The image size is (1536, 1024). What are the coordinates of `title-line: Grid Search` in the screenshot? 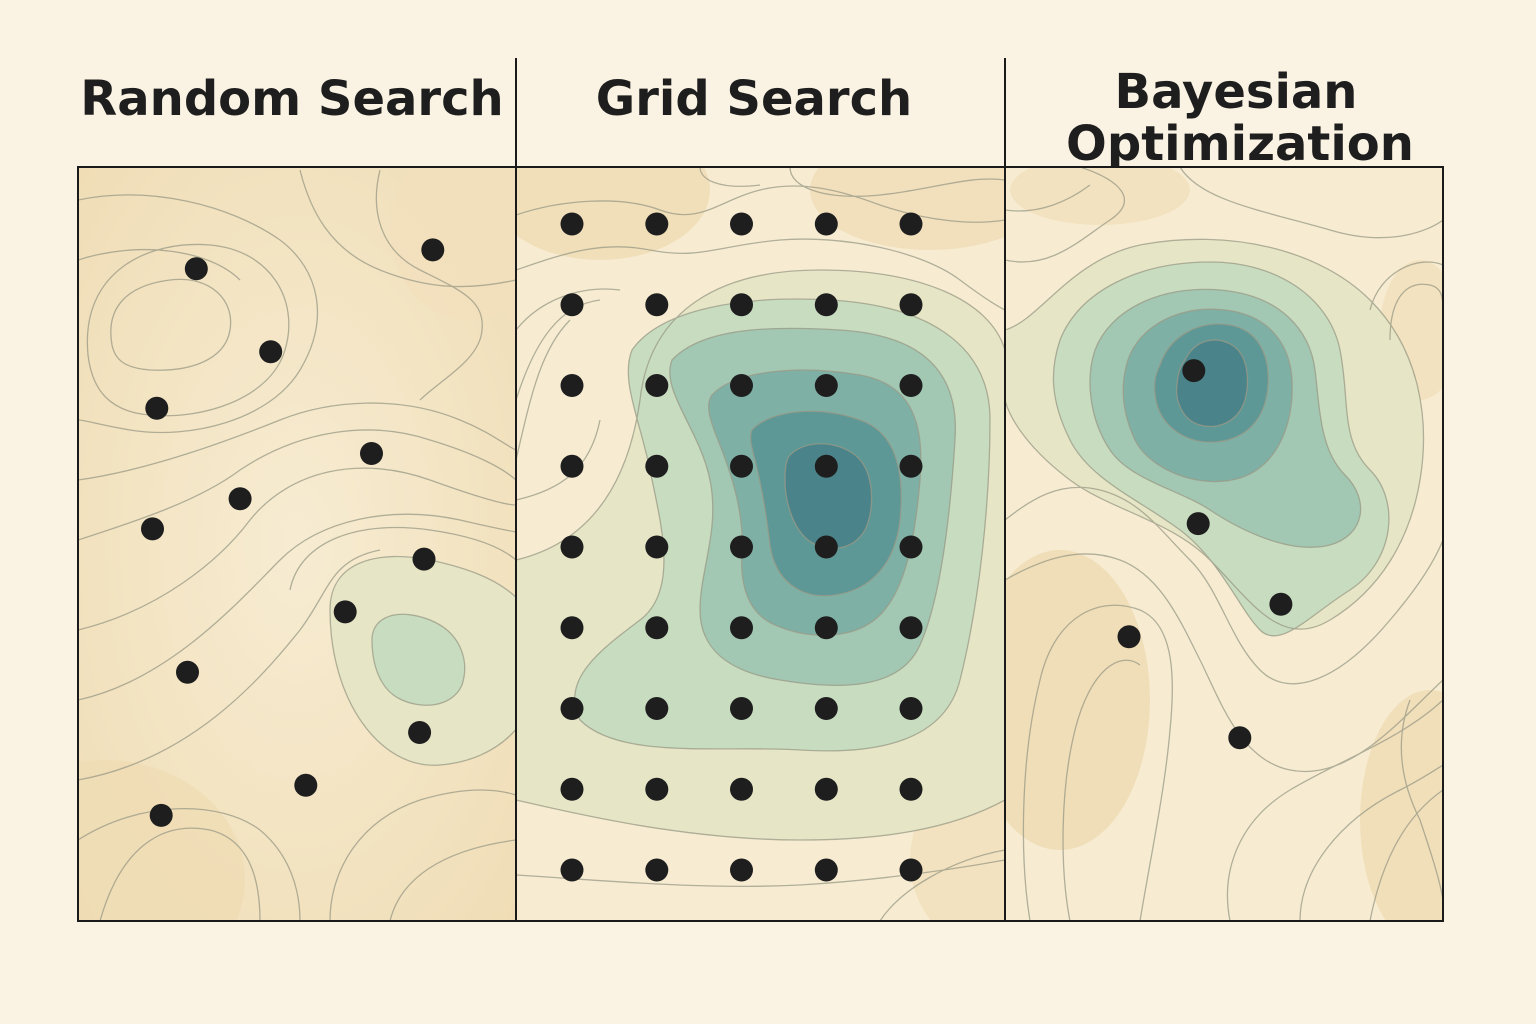 It's located at (754, 99).